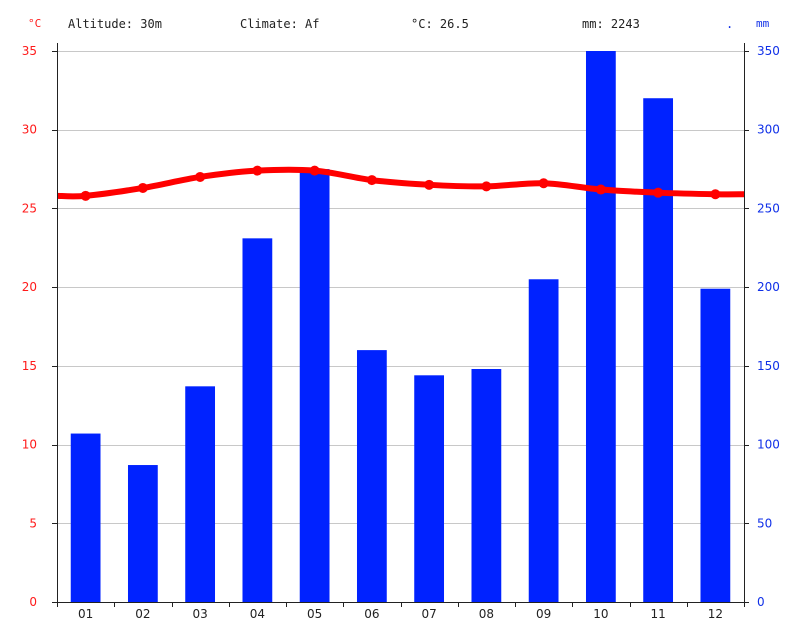 The width and height of the screenshot is (804, 642). I want to click on right-tick-label: 300, so click(768, 130).